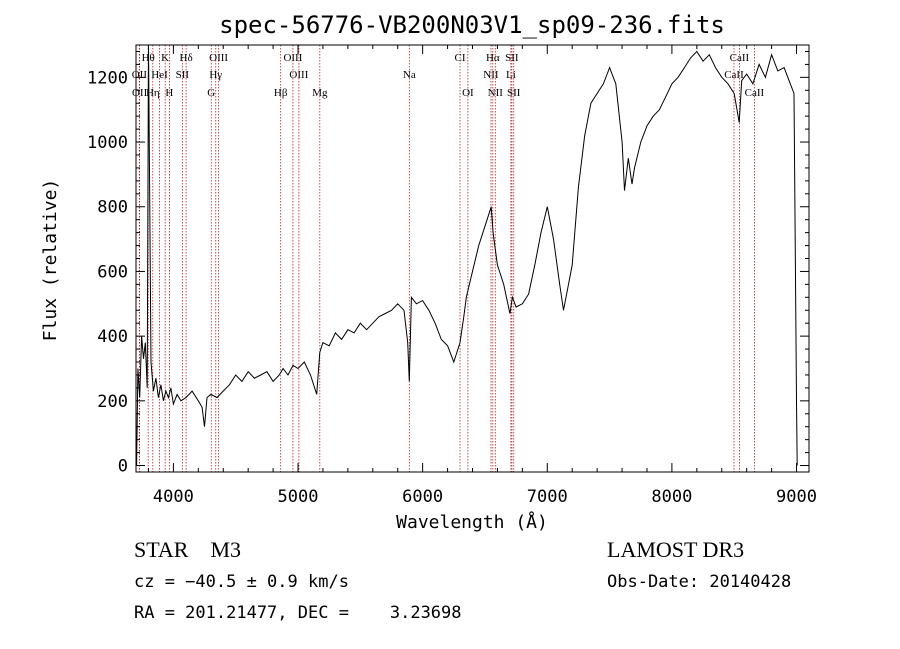 This screenshot has width=900, height=649. What do you see at coordinates (320, 93) in the screenshot?
I see `spectral-line-label: Mg` at bounding box center [320, 93].